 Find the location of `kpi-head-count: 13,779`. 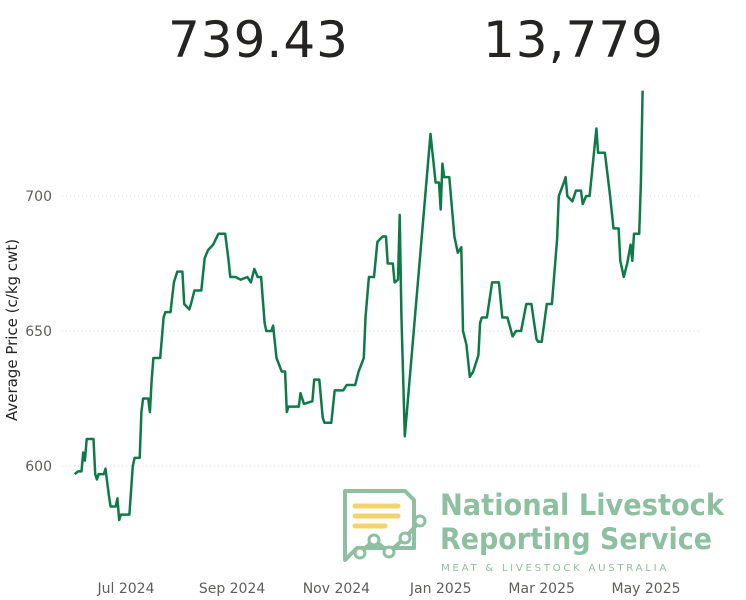

kpi-head-count: 13,779 is located at coordinates (573, 40).